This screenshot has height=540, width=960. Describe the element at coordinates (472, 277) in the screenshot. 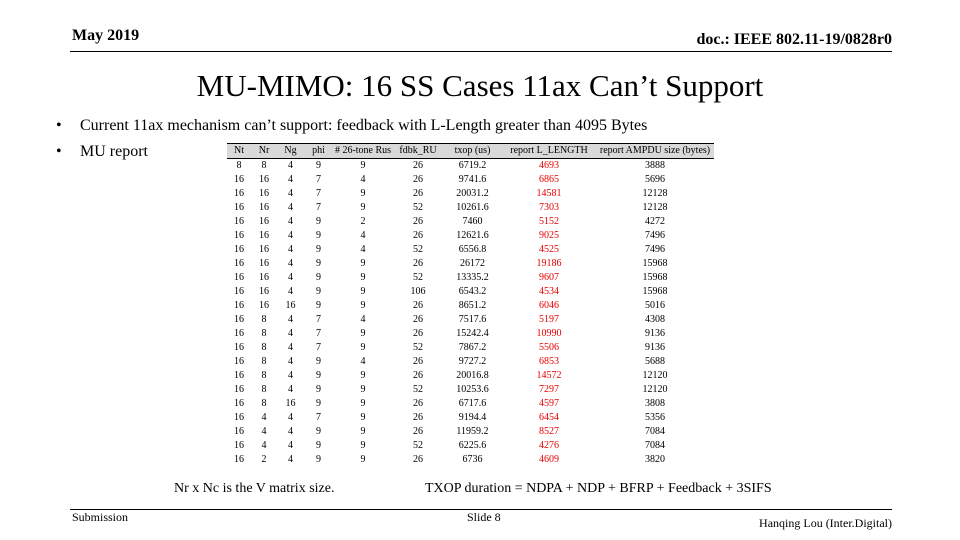

I see `table-cell: 13335.2` at that location.